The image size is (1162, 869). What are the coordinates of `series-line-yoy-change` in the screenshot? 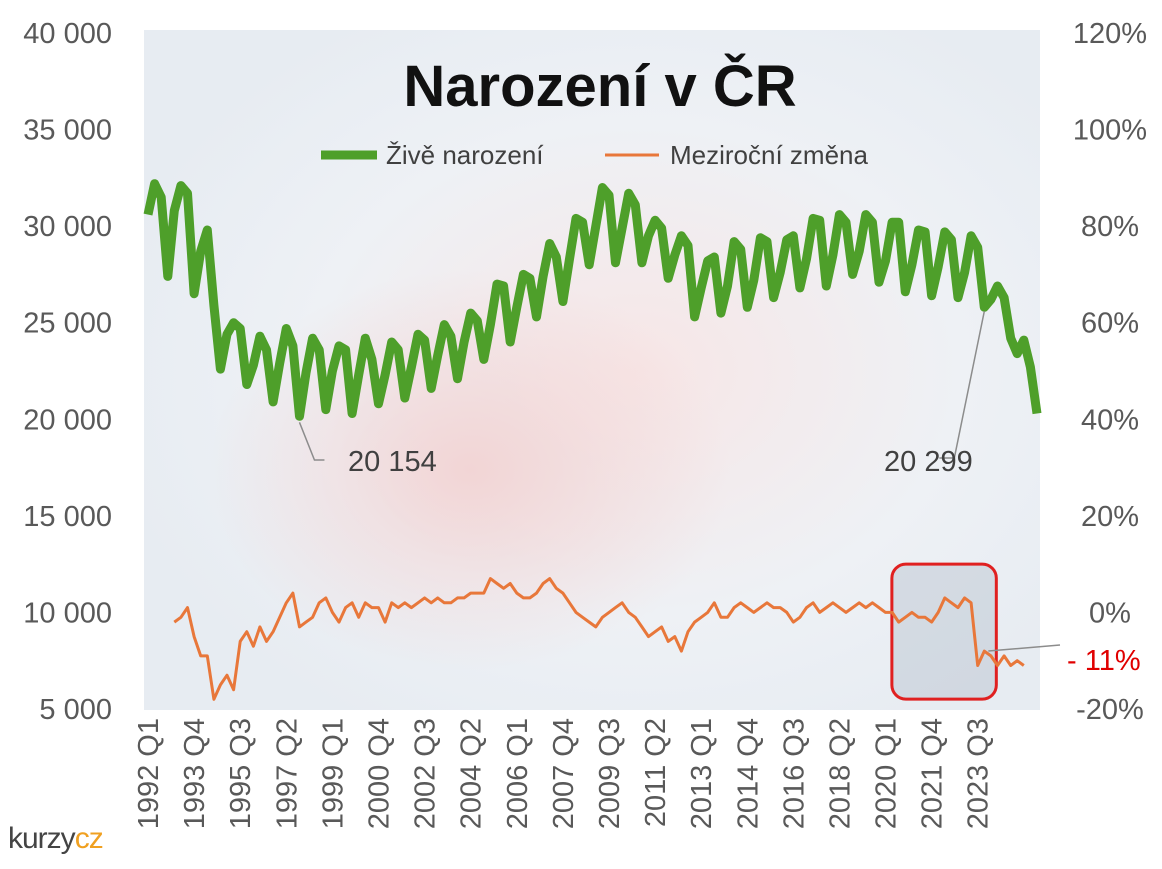 It's located at (599, 639).